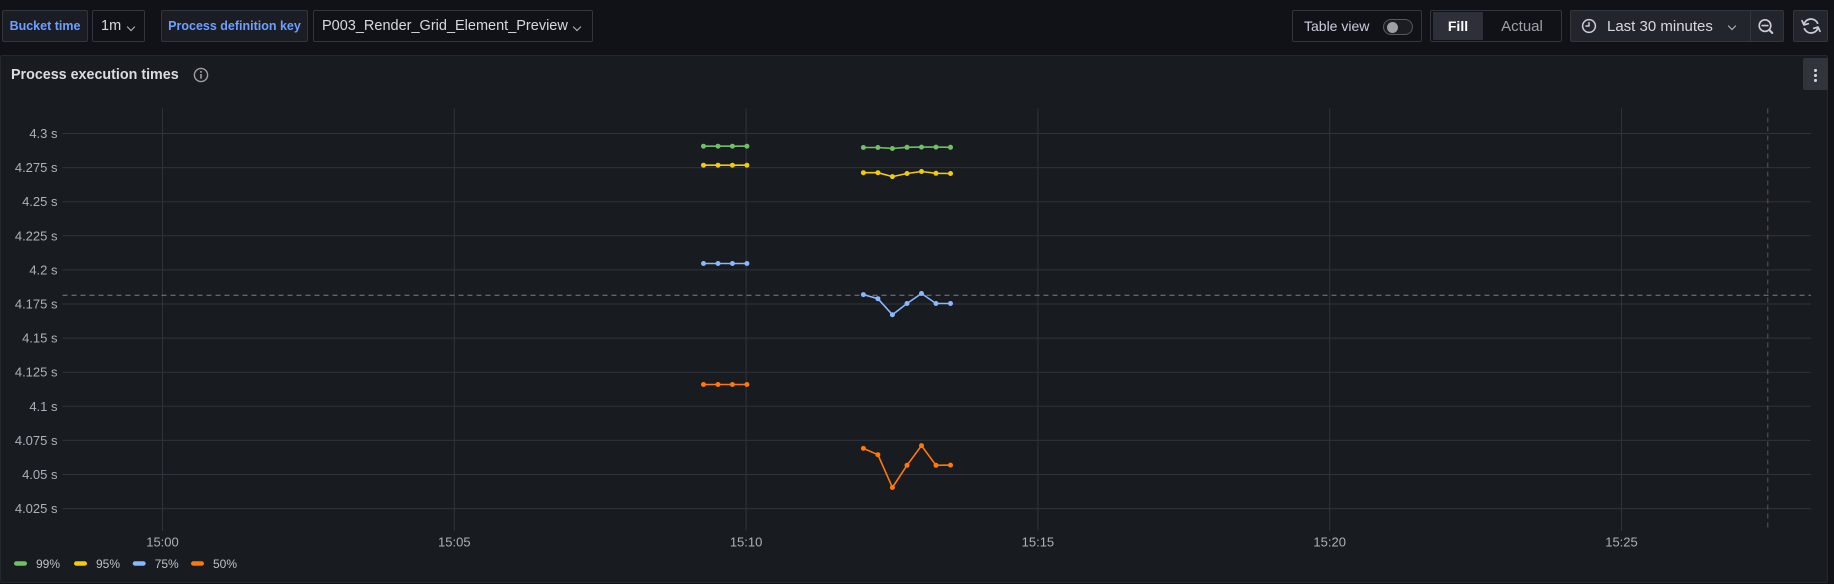 This screenshot has width=1834, height=584. I want to click on svg-text: 4.1 s, so click(43, 406).